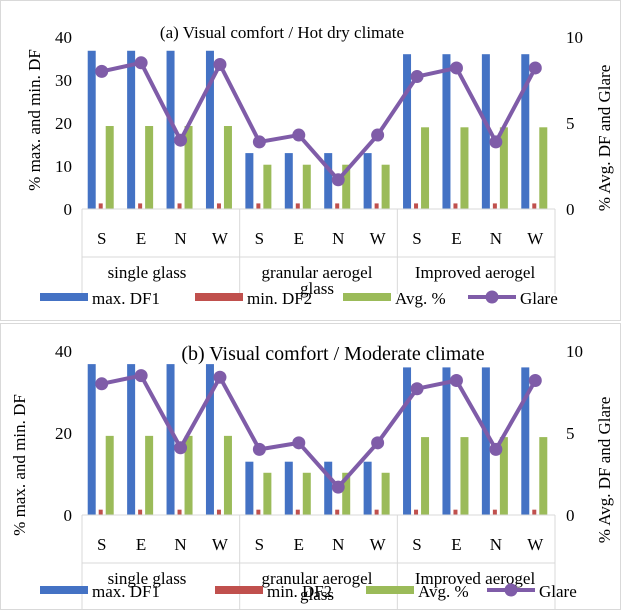 The width and height of the screenshot is (621, 615). Describe the element at coordinates (319, 121) in the screenshot. I see `glare-line` at that location.